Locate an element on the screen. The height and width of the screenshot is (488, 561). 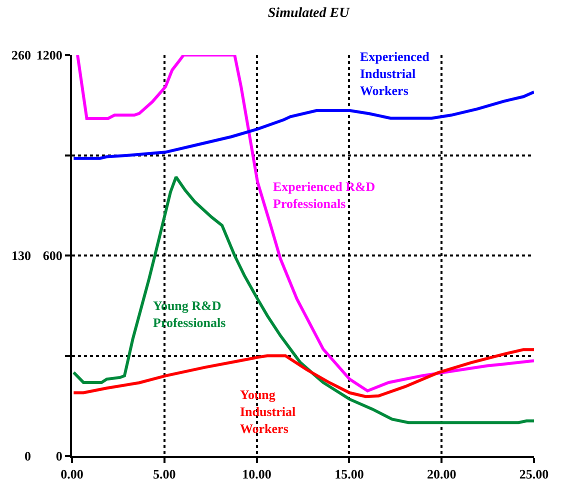
x-tick-label: 10.00 is located at coordinates (257, 474).